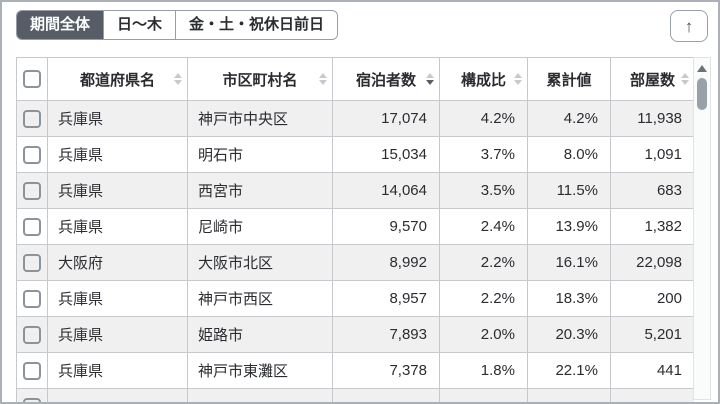 This screenshot has width=720, height=404. Describe the element at coordinates (702, 68) in the screenshot. I see `scrollbar-up-arrow-icon` at that location.